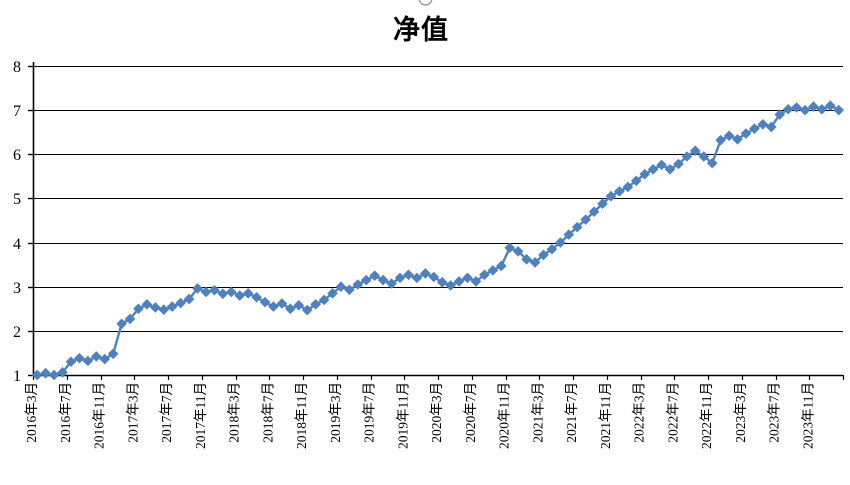 This screenshot has width=850, height=485. What do you see at coordinates (571, 412) in the screenshot?
I see `x-tick-label: 2021年7月` at bounding box center [571, 412].